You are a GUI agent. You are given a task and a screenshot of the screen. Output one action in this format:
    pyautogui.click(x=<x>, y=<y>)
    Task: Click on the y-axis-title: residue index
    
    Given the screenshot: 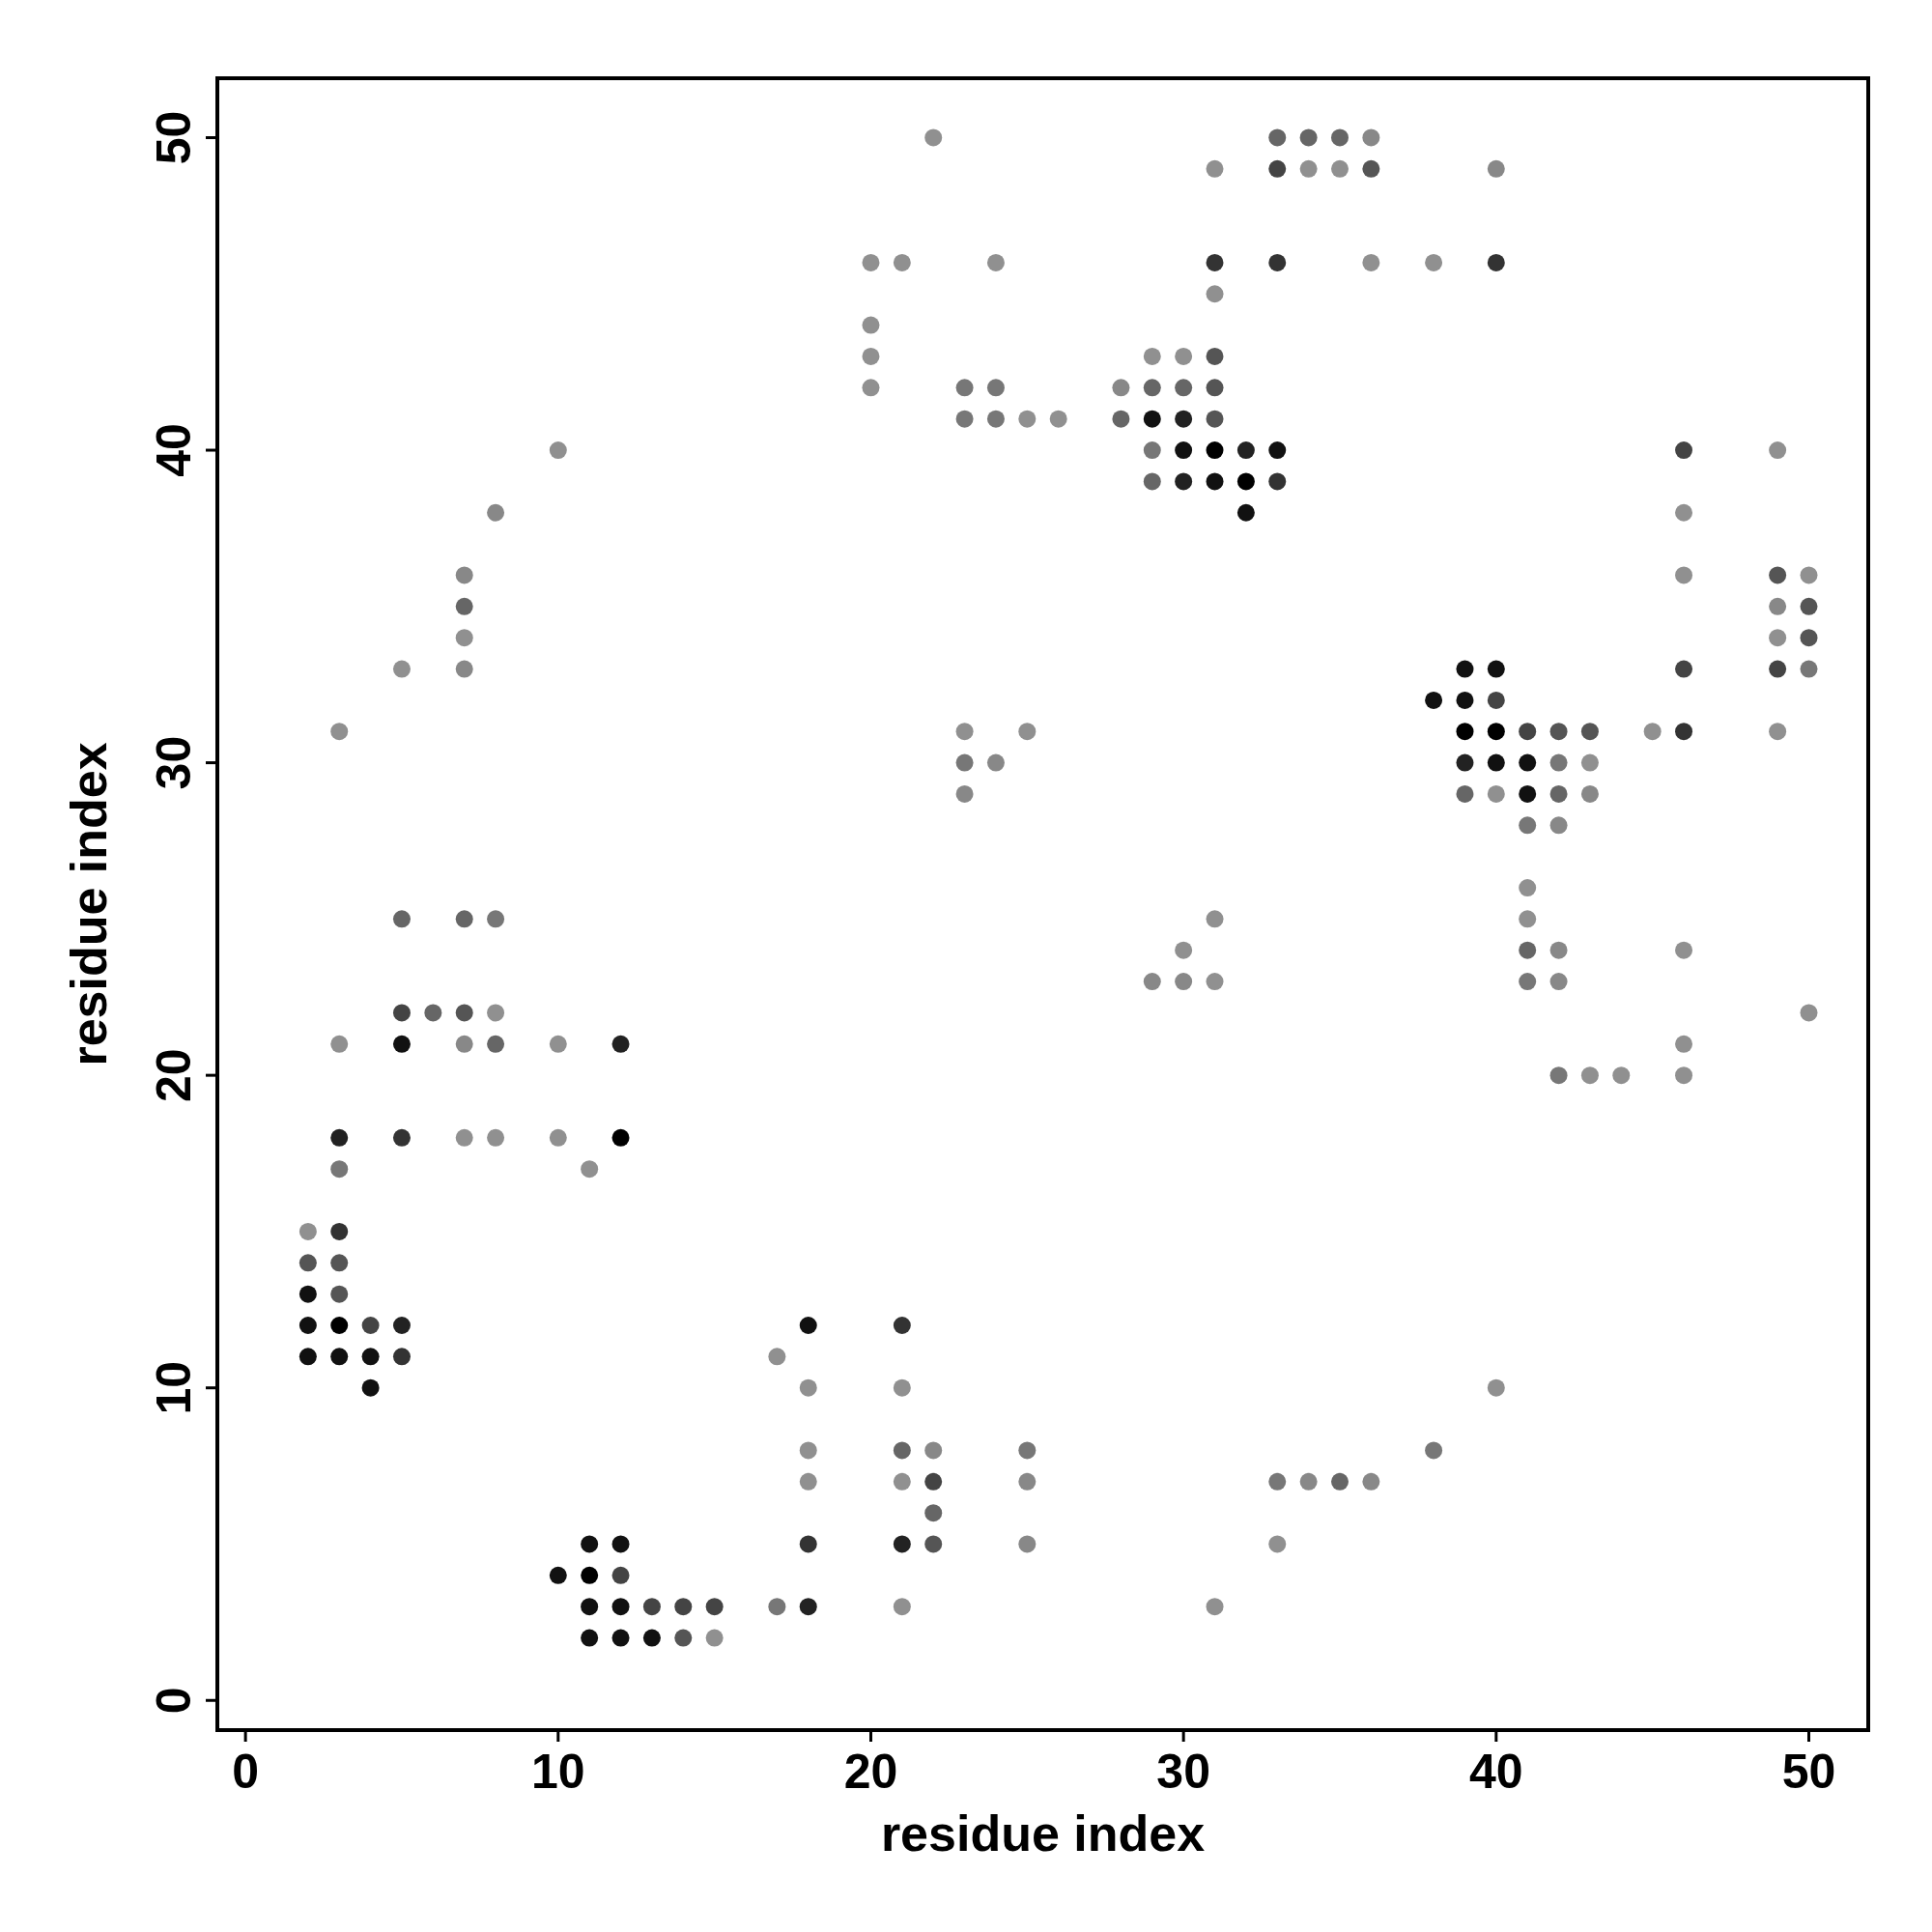 What is the action you would take?
    pyautogui.click(x=89, y=904)
    